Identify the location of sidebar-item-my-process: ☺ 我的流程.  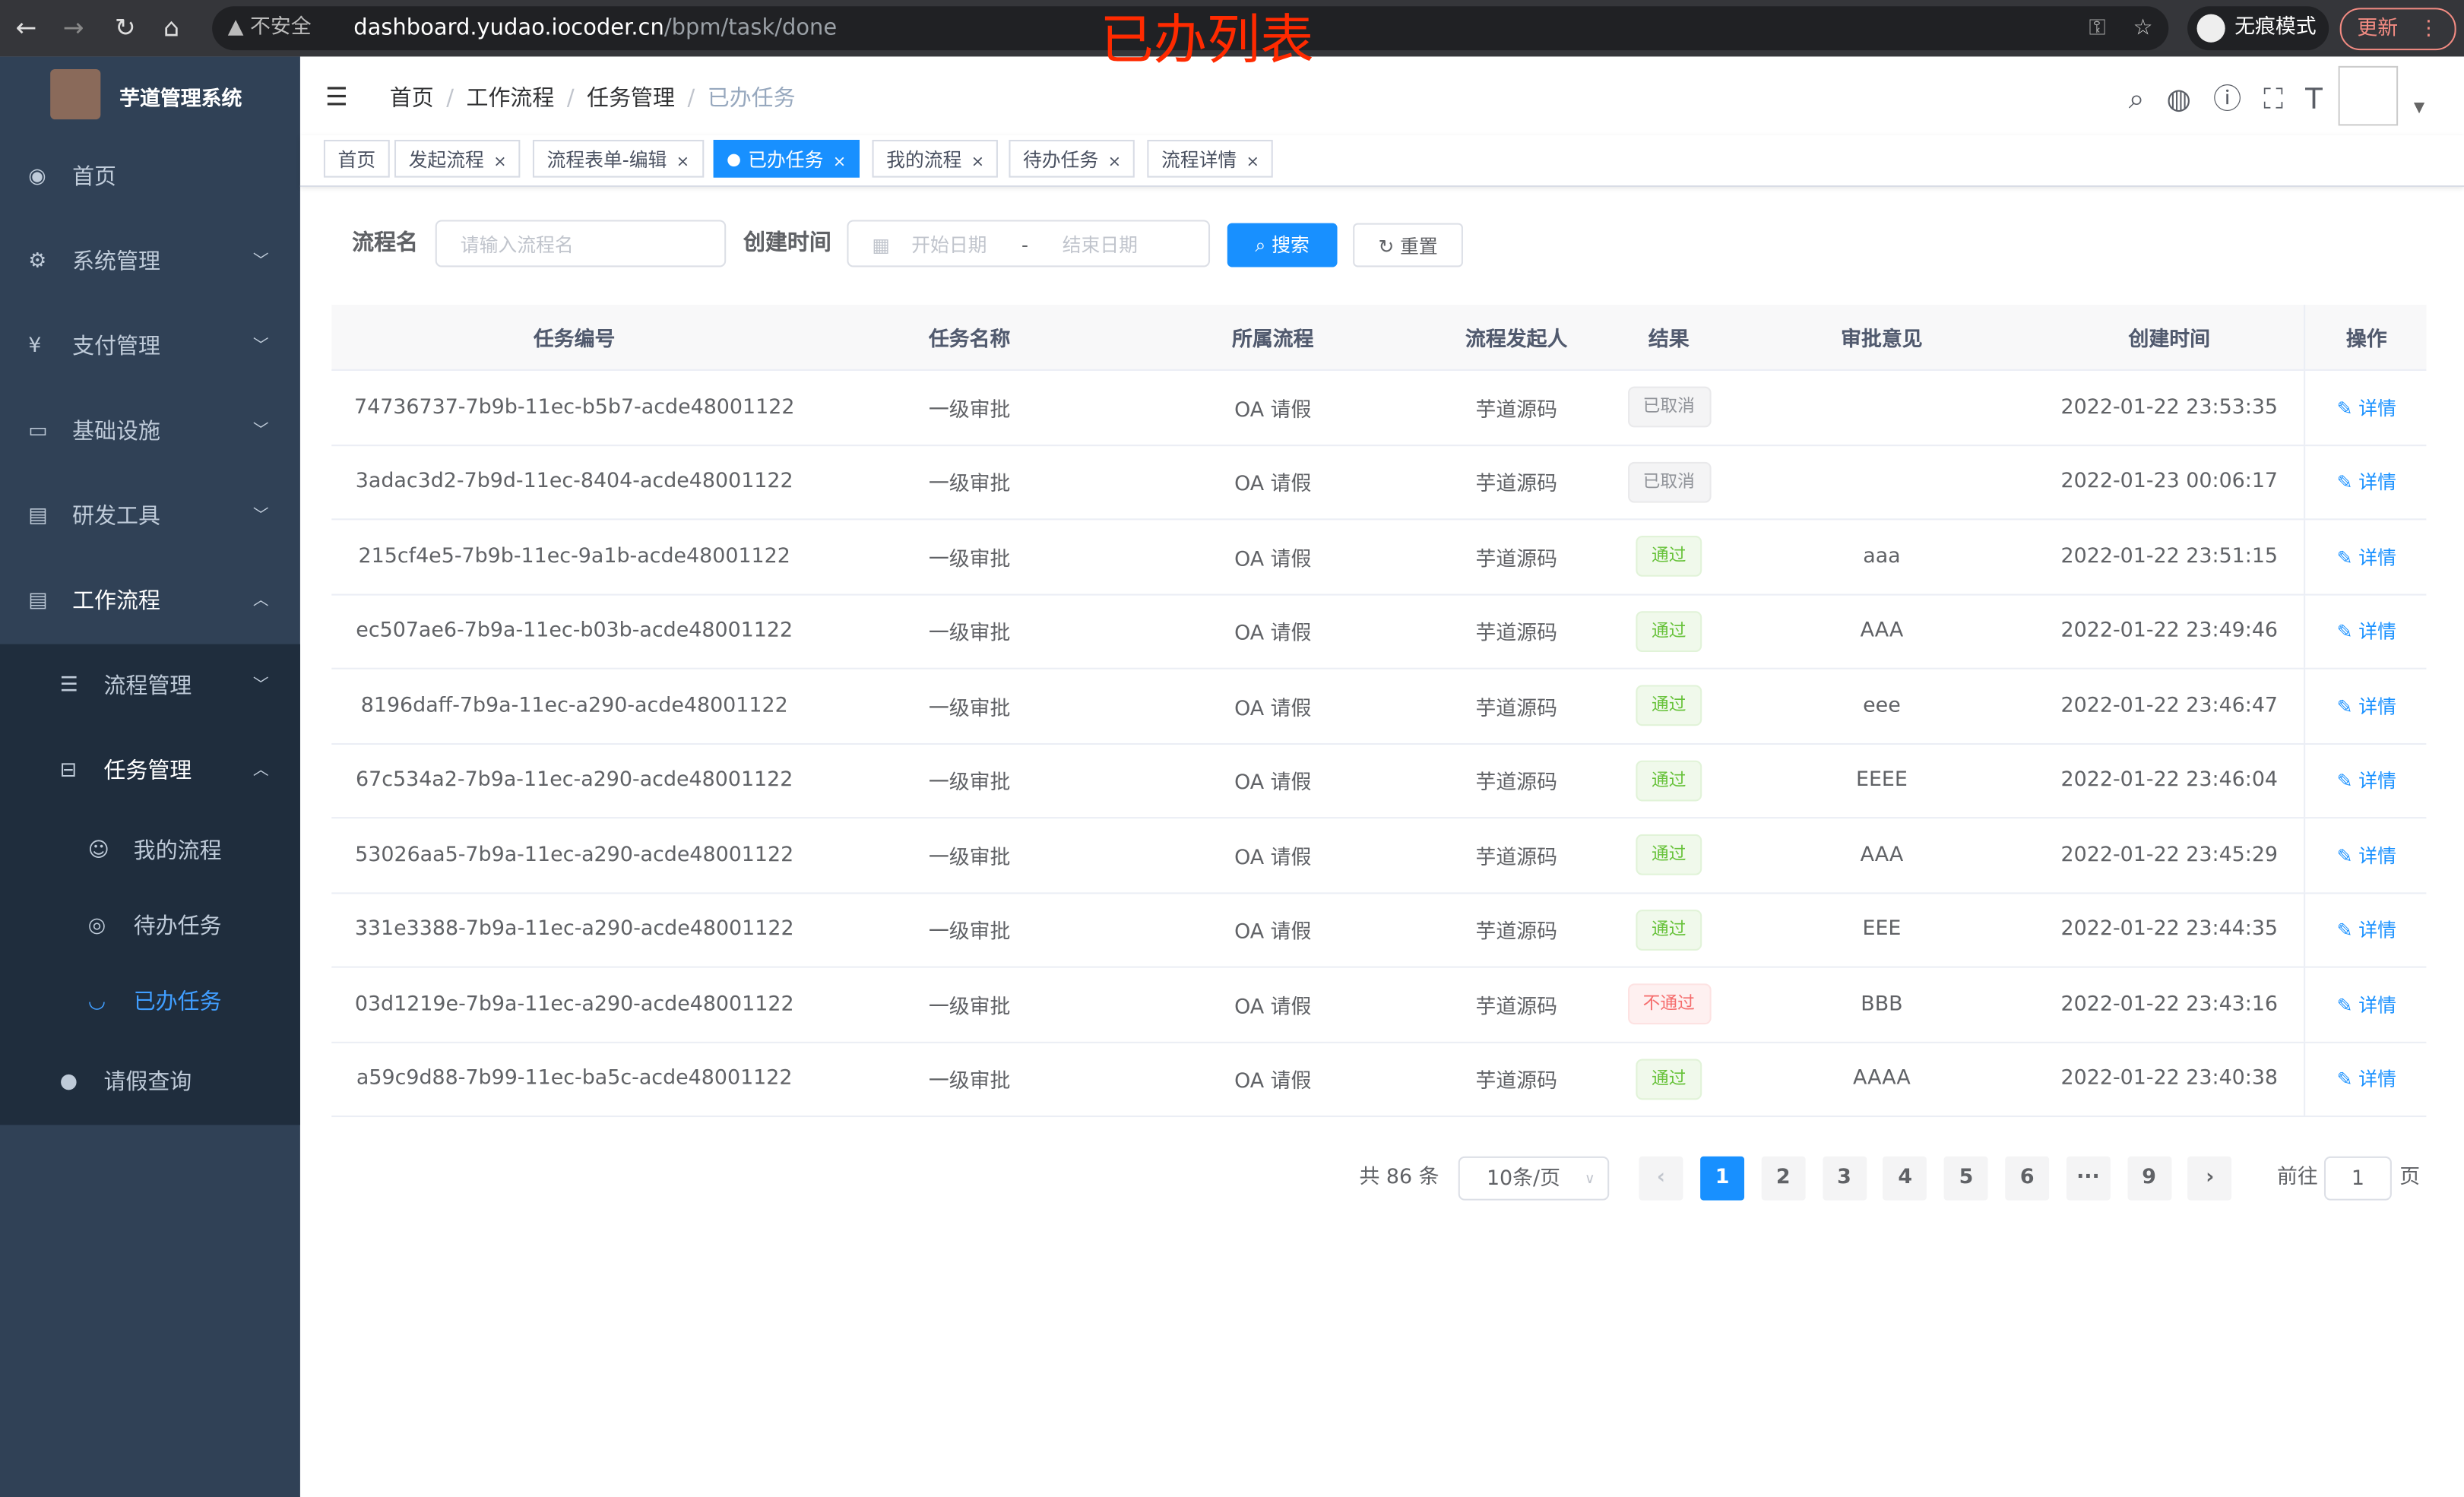
(150, 851).